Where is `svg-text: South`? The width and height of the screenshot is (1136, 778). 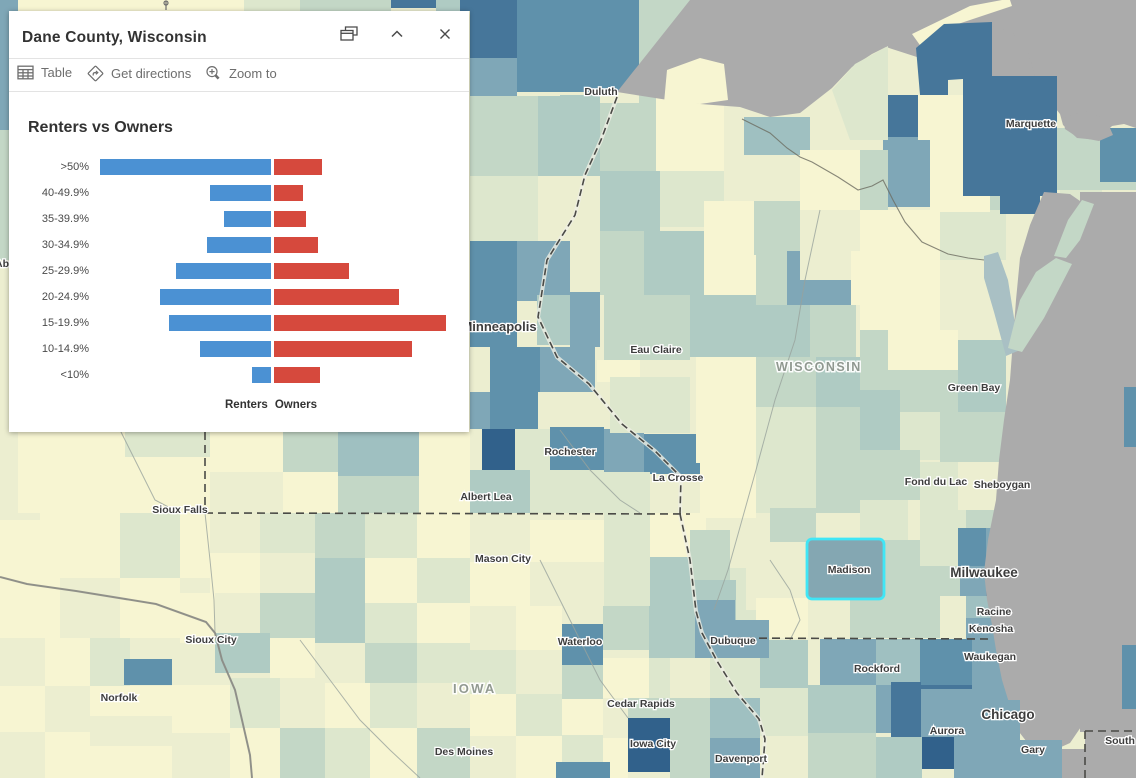 svg-text: South is located at coordinates (1120, 741).